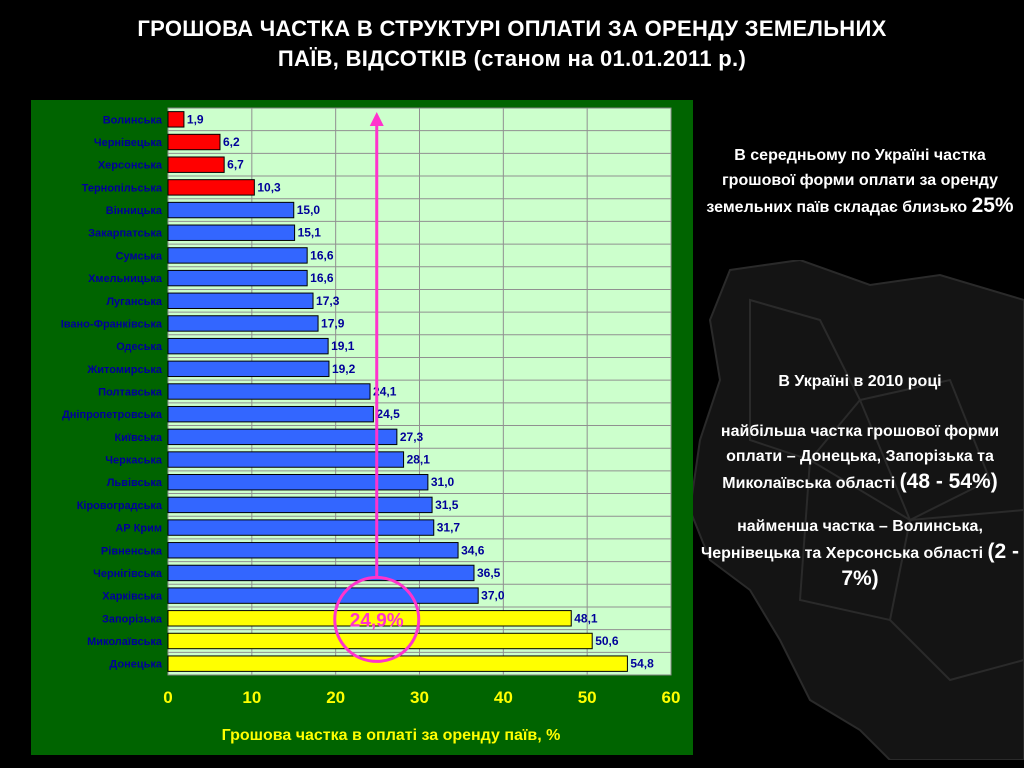 The image size is (1024, 768). I want to click on value-label: 15,1, so click(310, 233).